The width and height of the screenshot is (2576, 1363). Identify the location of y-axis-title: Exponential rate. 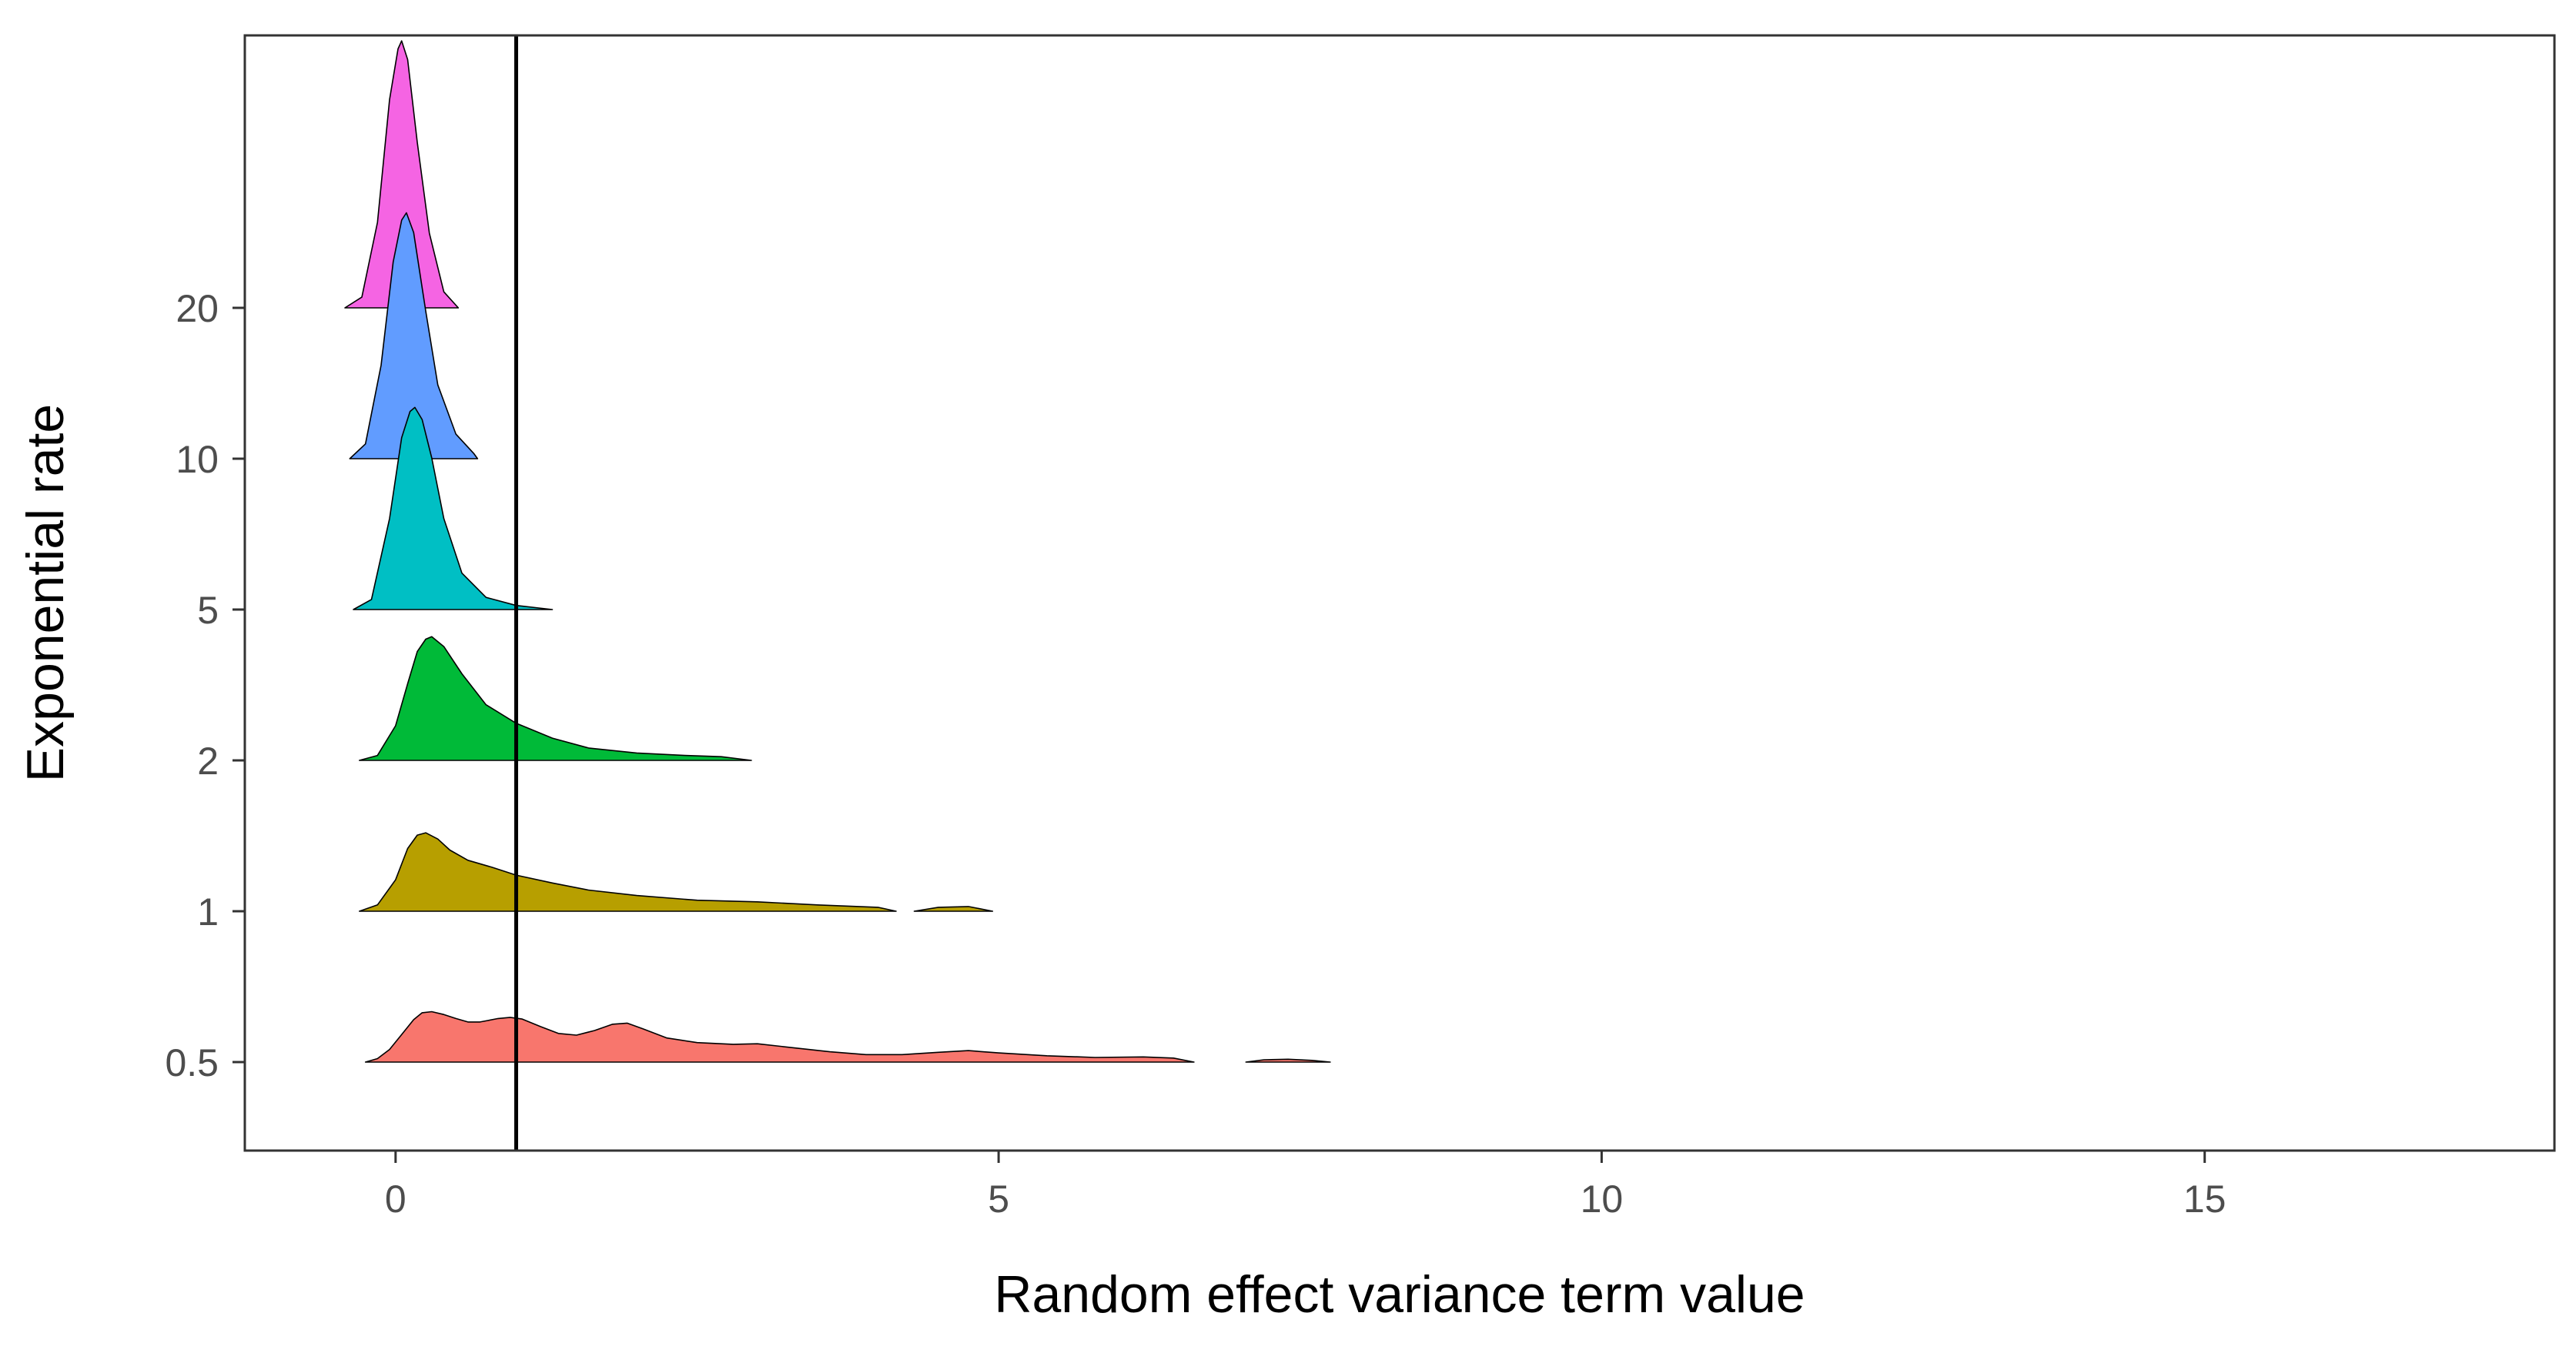
(46, 593).